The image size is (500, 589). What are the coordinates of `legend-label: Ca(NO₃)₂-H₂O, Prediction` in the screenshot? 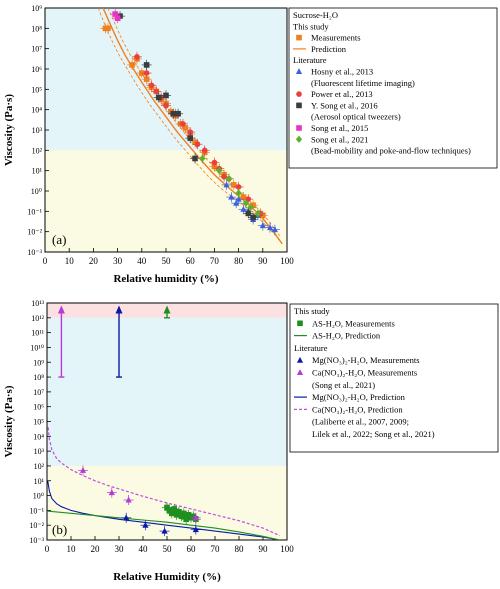 It's located at (357, 409).